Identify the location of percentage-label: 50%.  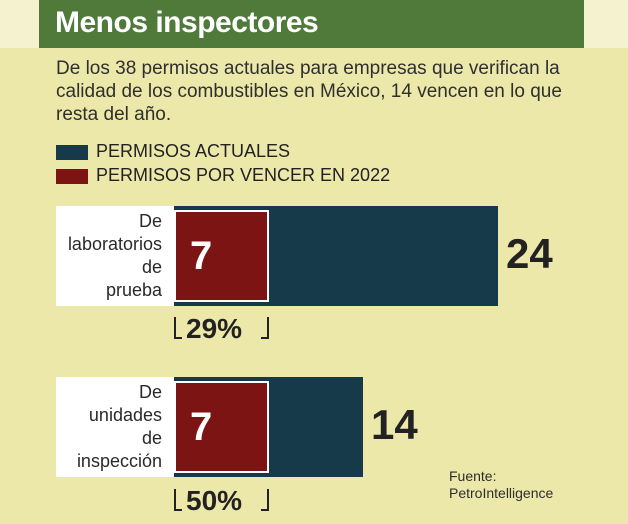
(221, 500).